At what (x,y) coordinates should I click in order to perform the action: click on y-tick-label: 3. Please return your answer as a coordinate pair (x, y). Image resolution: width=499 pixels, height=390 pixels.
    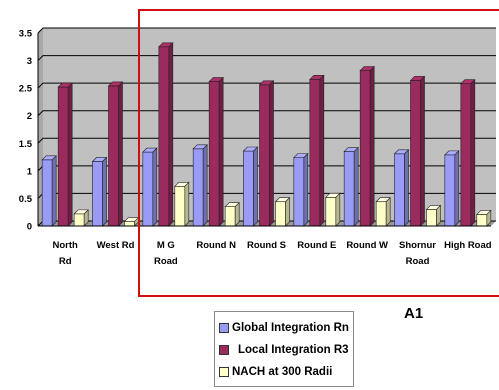
    Looking at the image, I should click on (29, 61).